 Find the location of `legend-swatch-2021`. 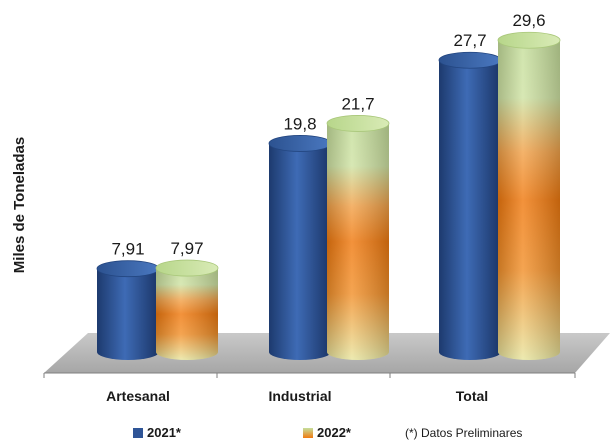

legend-swatch-2021 is located at coordinates (138, 432).